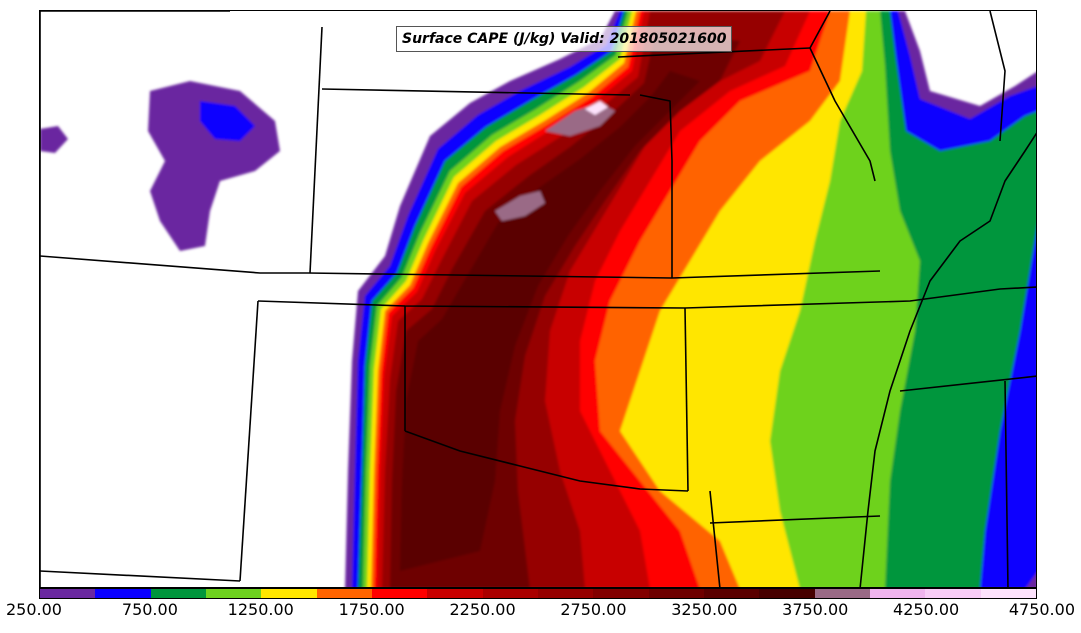  Describe the element at coordinates (174, 264) in the screenshot. I see `border-co-wy` at that location.